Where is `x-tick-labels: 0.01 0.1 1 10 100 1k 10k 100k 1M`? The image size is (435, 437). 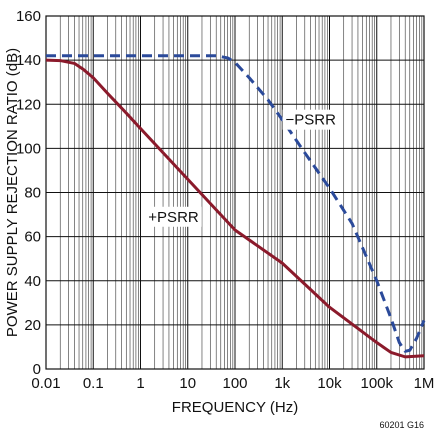 x-tick-labels: 0.01 0.1 1 10 100 1k 10k 100k 1M is located at coordinates (232, 383).